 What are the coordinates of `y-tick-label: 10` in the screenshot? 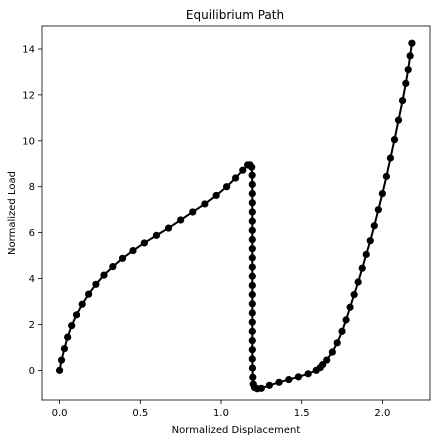 It's located at (28, 141).